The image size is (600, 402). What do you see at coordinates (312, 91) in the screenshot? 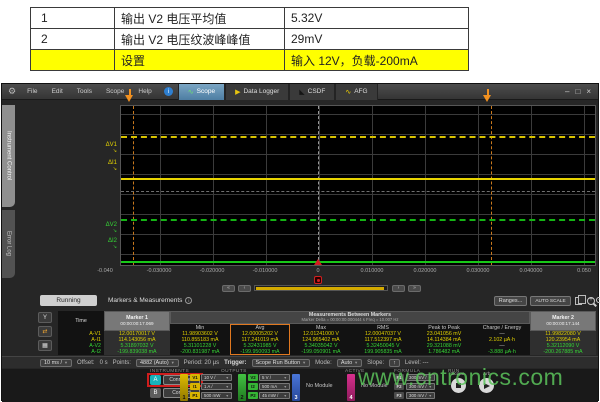
I see `tab-csdf: ◣ CSDF` at bounding box center [312, 91].